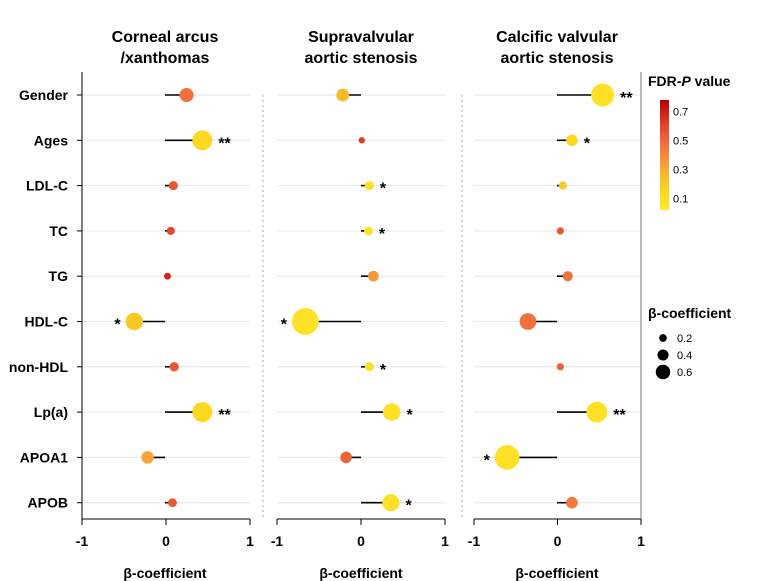 The width and height of the screenshot is (759, 581). I want to click on color-bar, so click(664, 155).